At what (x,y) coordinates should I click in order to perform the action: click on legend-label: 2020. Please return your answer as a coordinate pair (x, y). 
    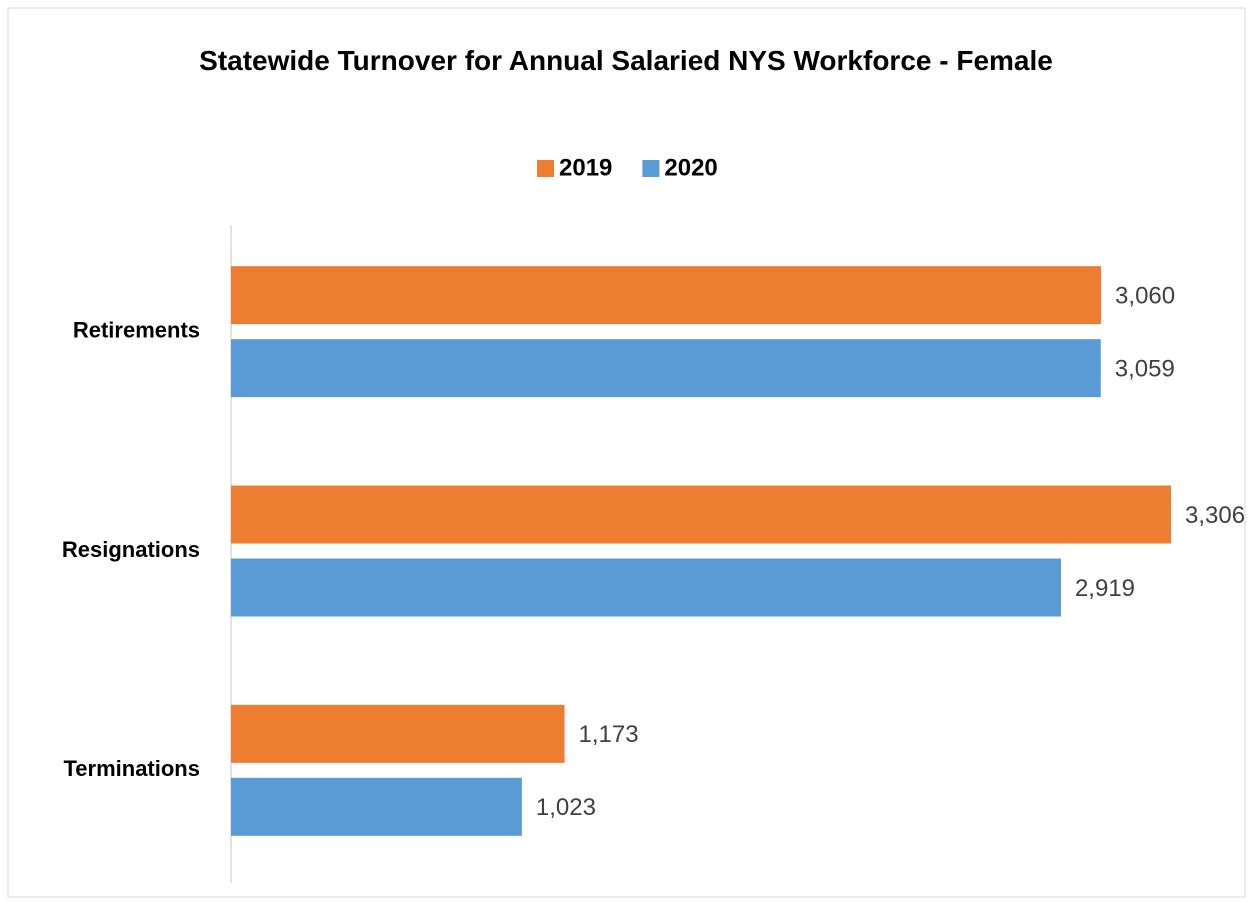
    Looking at the image, I should click on (690, 167).